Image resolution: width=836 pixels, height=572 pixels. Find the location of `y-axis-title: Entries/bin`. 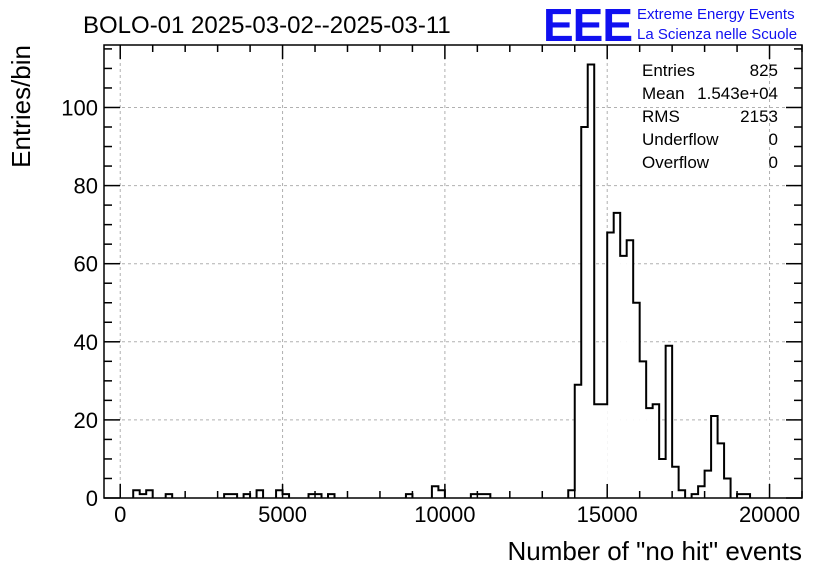

y-axis-title: Entries/bin is located at coordinates (21, 106).